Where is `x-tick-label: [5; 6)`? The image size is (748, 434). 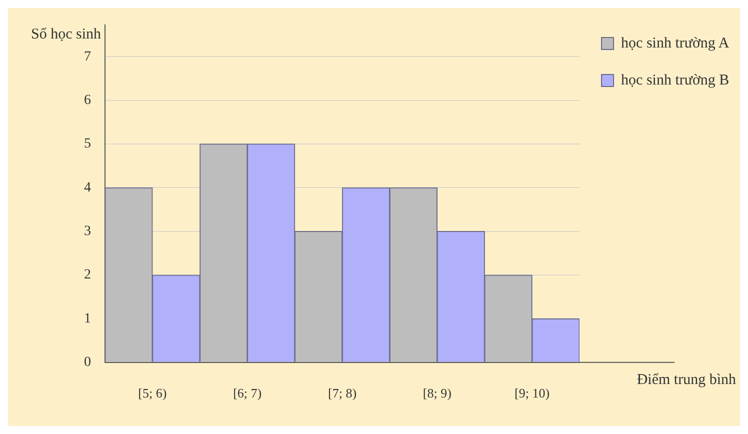
x-tick-label: [5; 6) is located at coordinates (152, 393).